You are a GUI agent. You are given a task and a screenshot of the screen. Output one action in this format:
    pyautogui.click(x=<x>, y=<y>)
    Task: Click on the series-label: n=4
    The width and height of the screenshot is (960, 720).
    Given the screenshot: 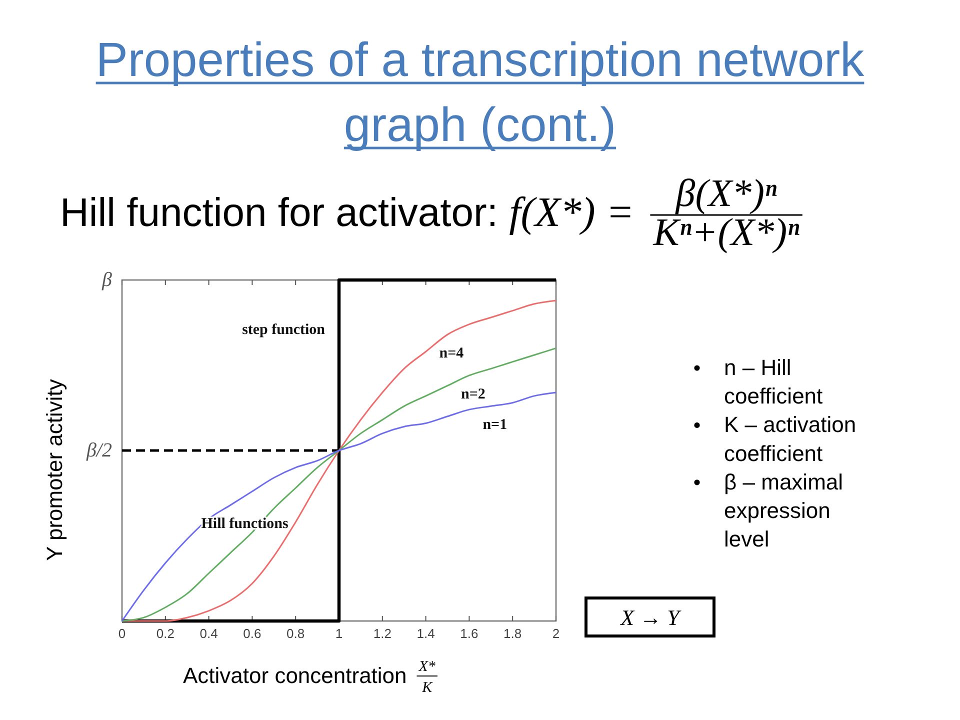 What is the action you would take?
    pyautogui.click(x=451, y=354)
    